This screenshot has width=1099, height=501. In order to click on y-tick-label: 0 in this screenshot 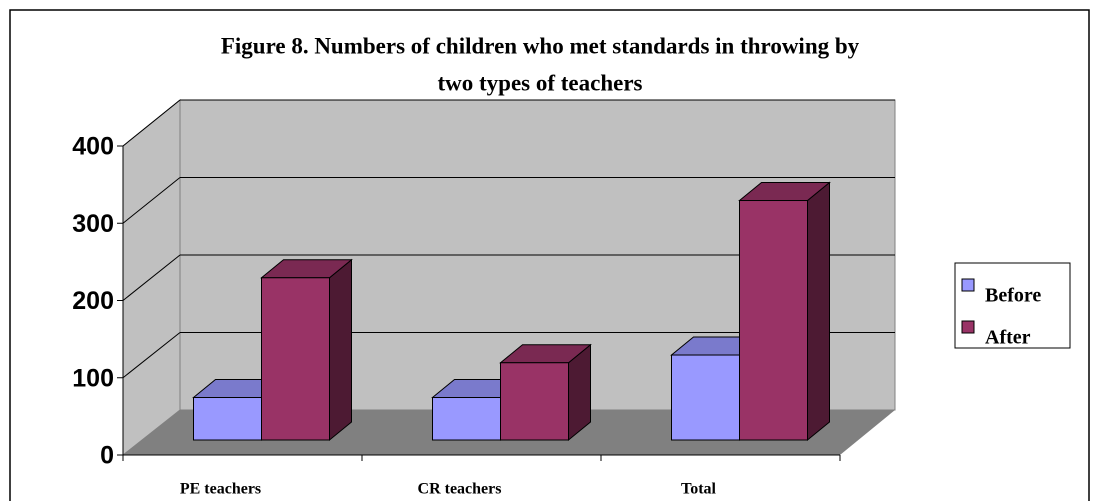, I will do `click(107, 456)`.